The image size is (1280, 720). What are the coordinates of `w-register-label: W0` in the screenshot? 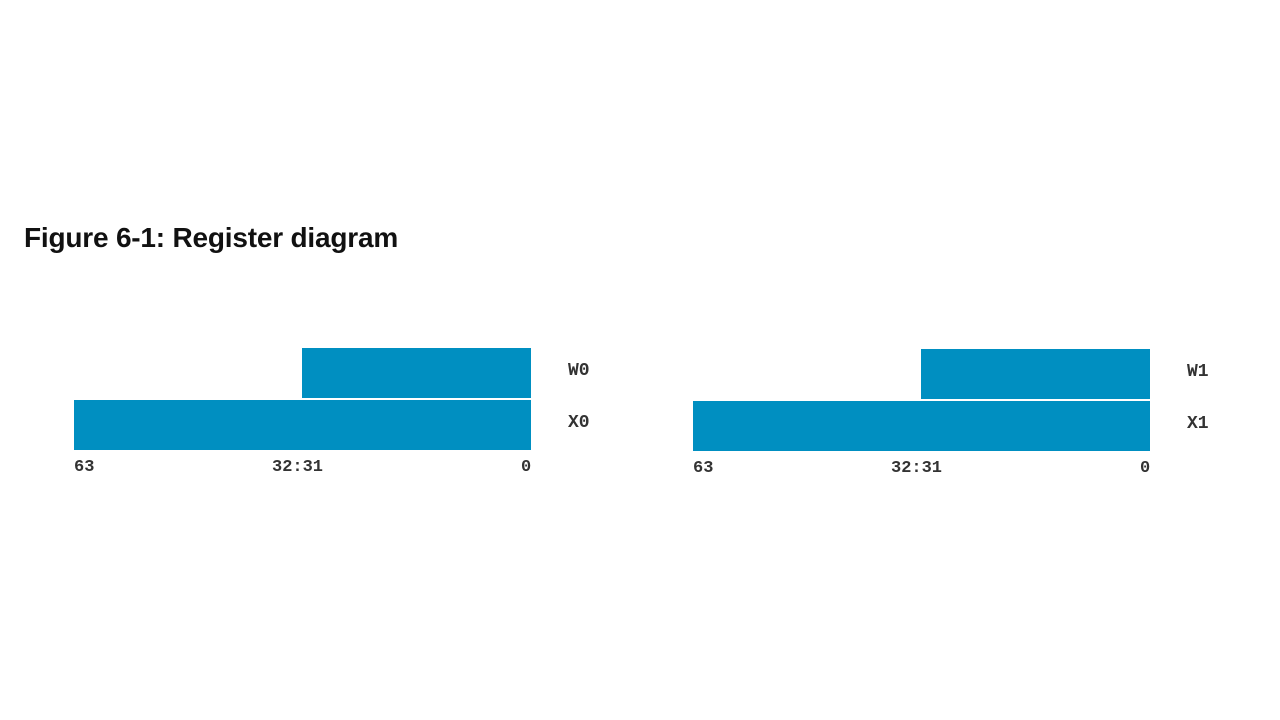 It's located at (579, 371).